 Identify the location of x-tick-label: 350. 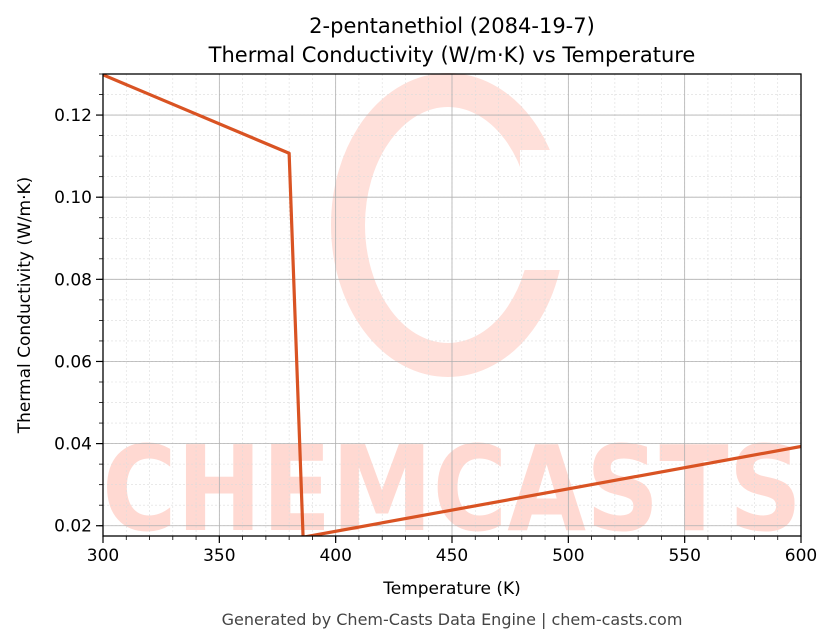
(219, 556).